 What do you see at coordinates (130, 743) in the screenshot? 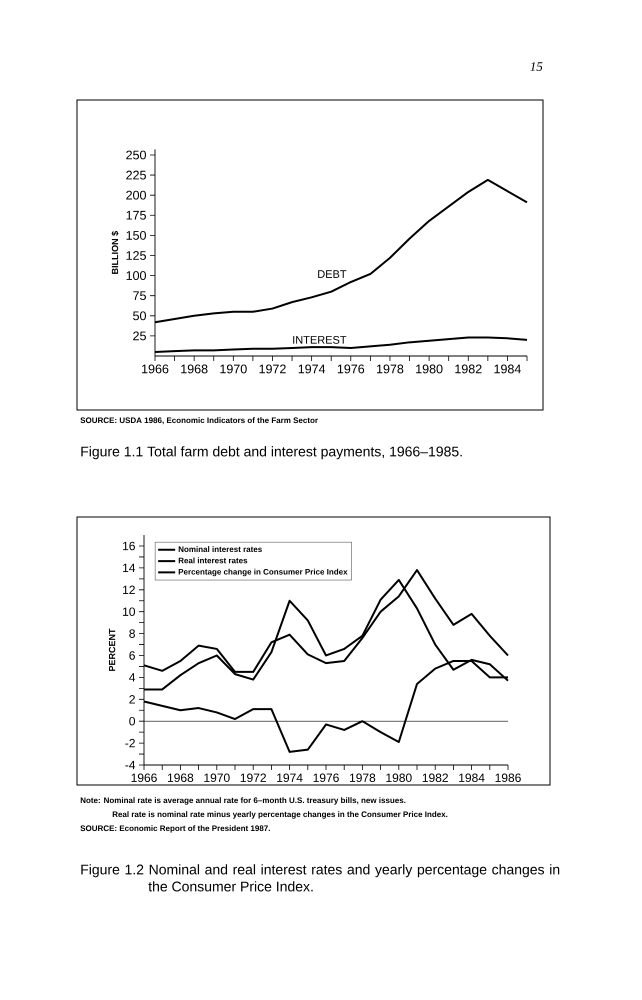
I see `y-tick-label: -2` at bounding box center [130, 743].